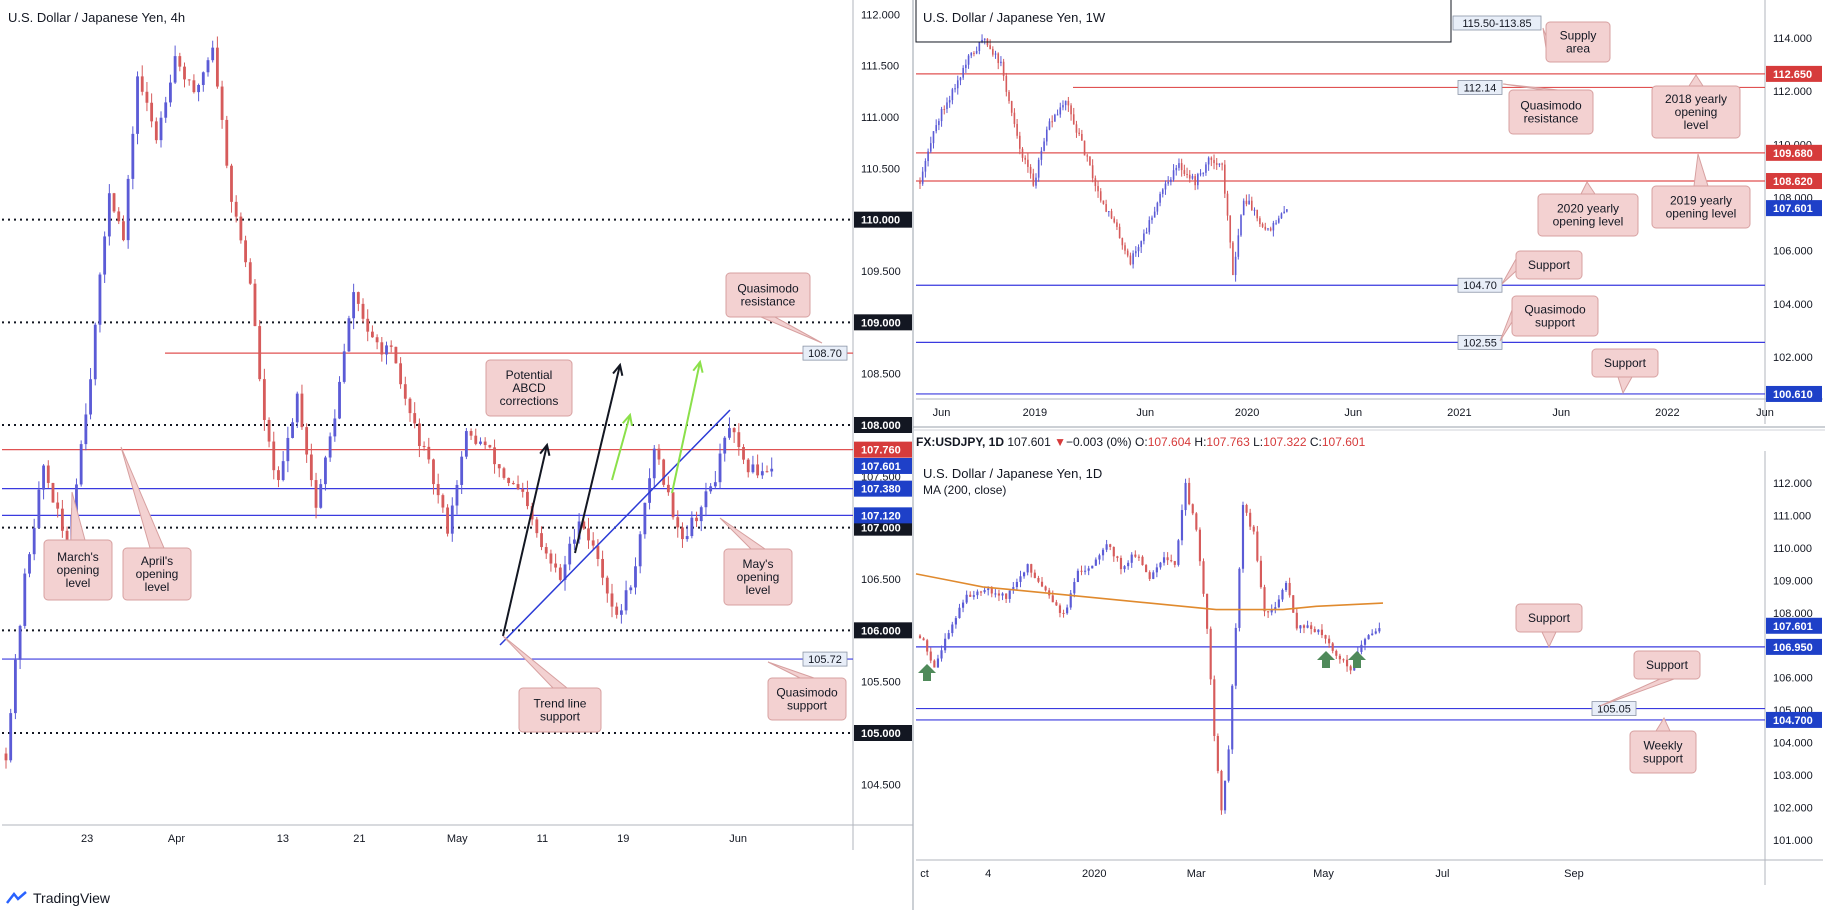 The image size is (1825, 910). I want to click on h4-x-tick-label: 23, so click(87, 839).